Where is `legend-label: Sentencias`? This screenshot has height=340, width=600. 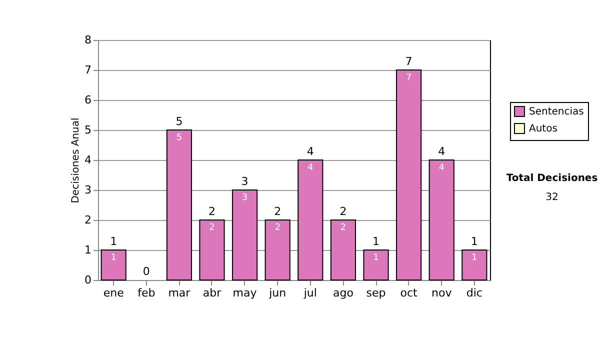 legend-label: Sentencias is located at coordinates (556, 112).